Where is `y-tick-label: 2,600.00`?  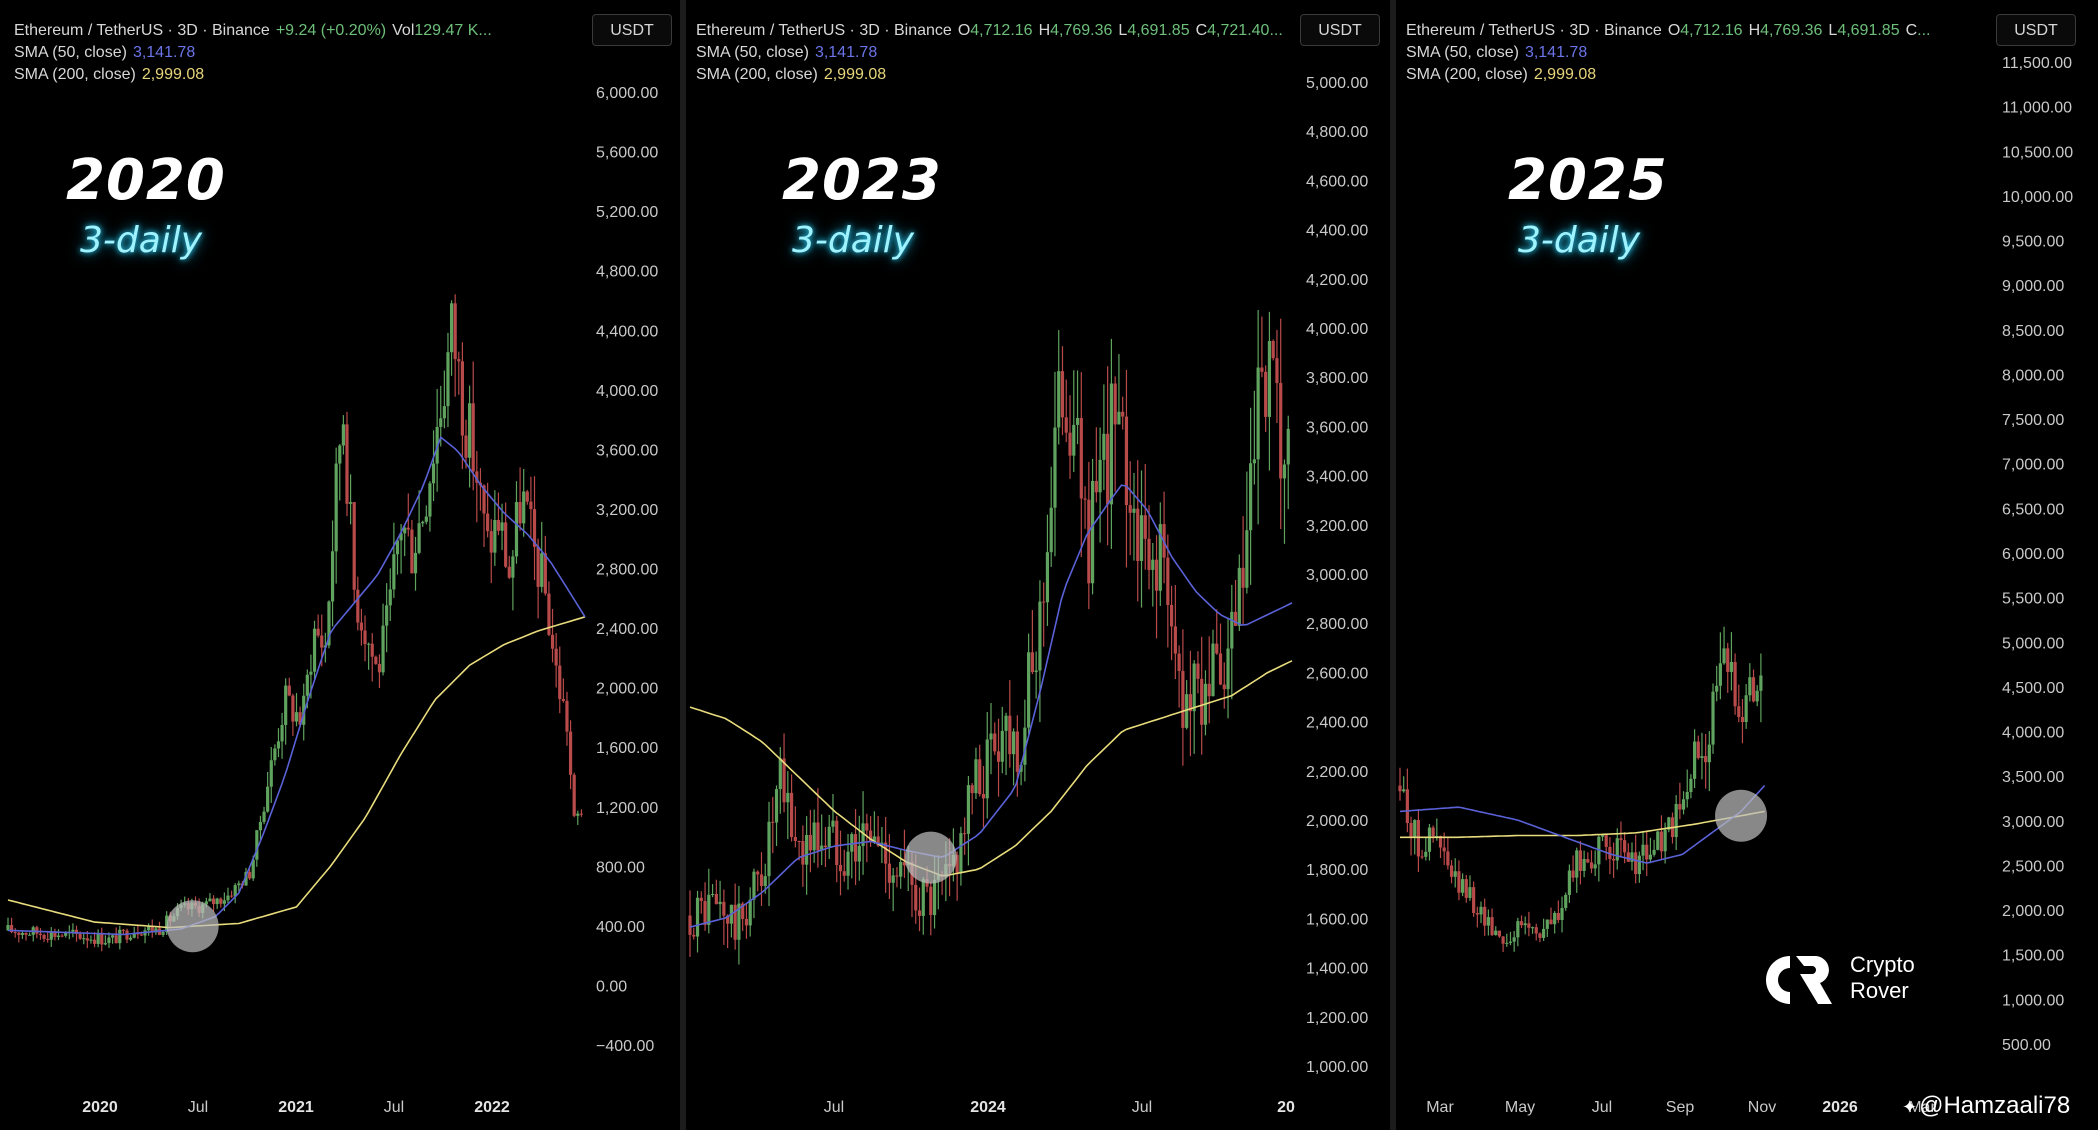 y-tick-label: 2,600.00 is located at coordinates (1337, 673).